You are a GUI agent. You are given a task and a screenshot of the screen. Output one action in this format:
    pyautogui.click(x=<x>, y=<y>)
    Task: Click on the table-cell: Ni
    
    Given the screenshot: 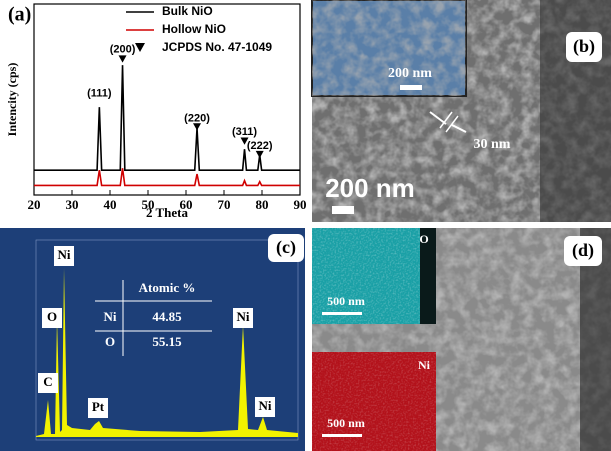 What is the action you would take?
    pyautogui.click(x=110, y=316)
    